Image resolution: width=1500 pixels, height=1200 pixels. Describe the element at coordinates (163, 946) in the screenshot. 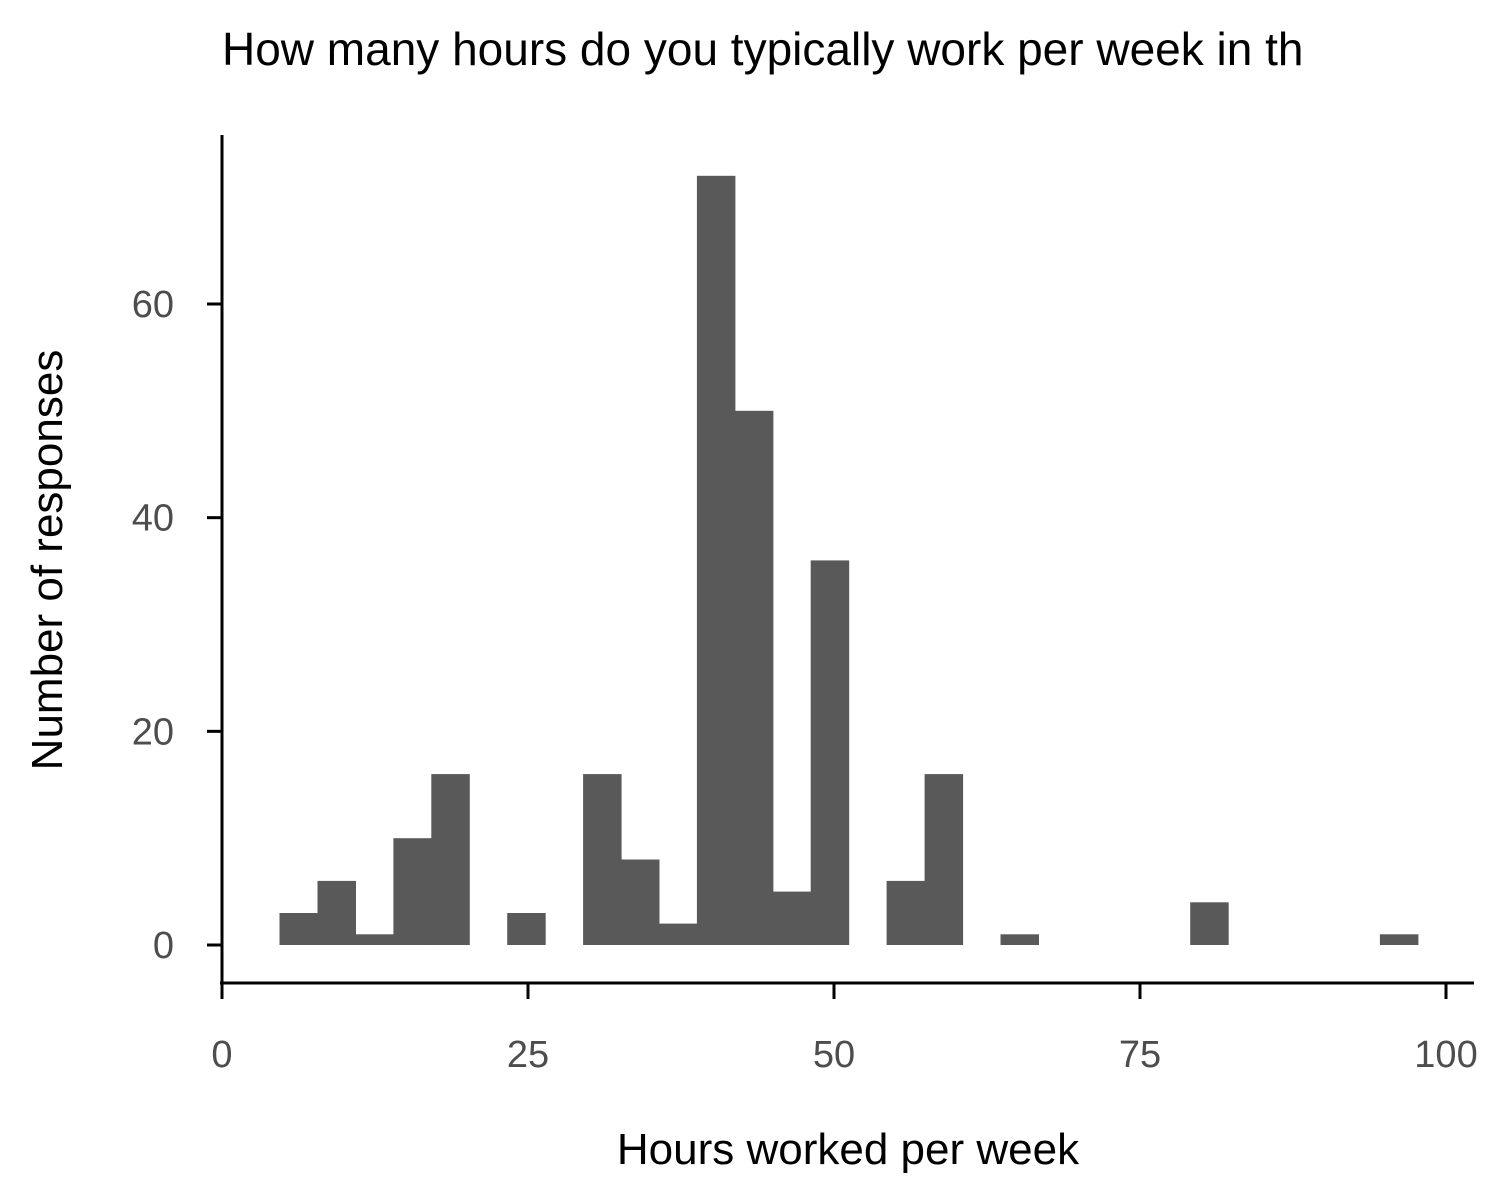

I see `y-tick-label: 0` at that location.